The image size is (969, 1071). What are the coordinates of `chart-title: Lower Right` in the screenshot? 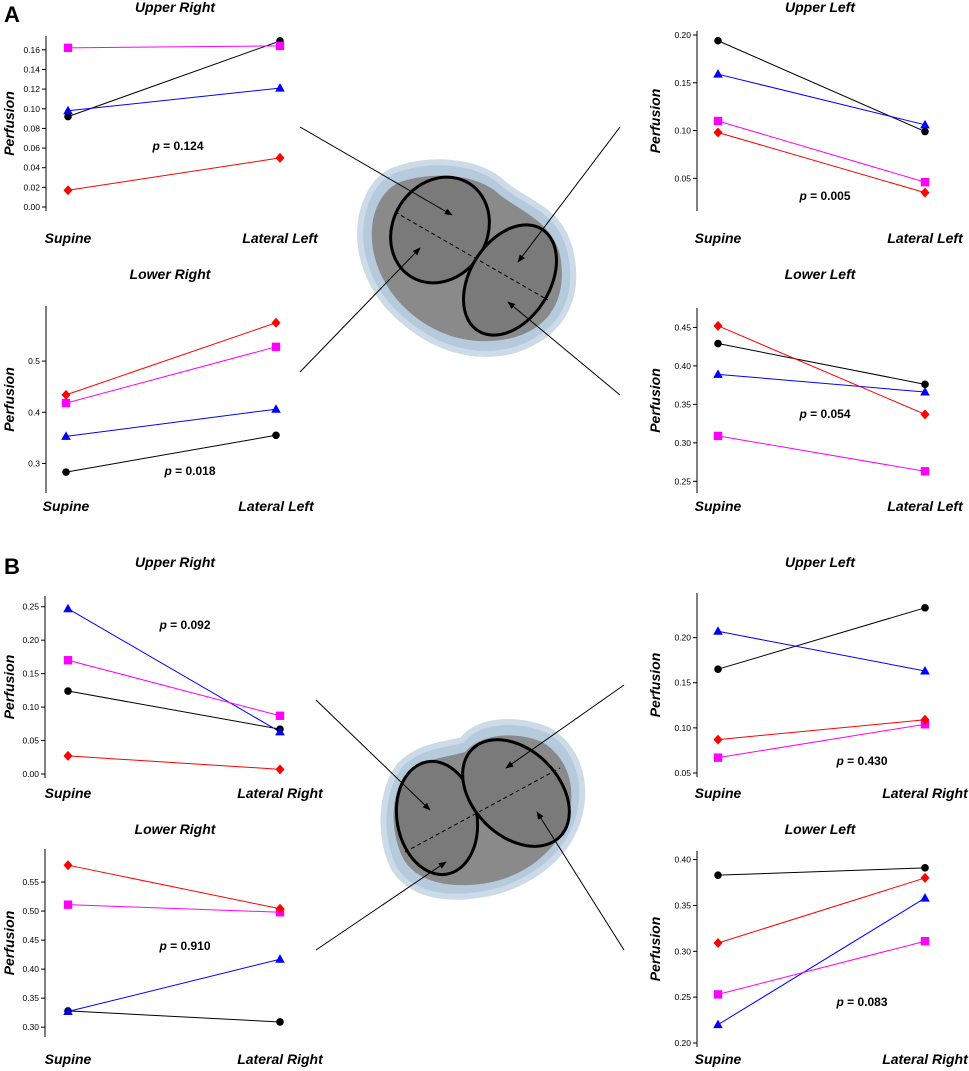 It's located at (171, 274).